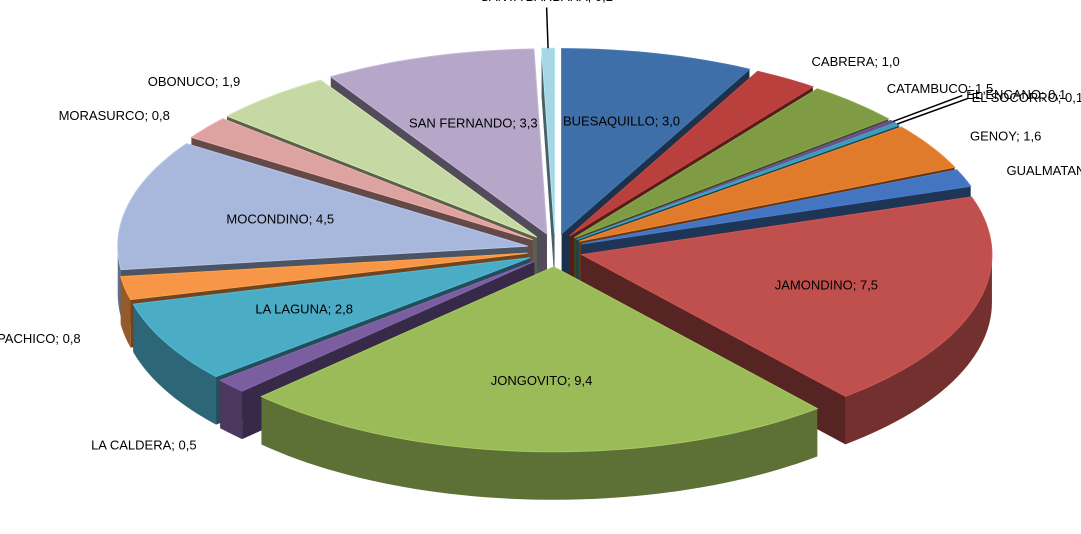  What do you see at coordinates (856, 61) in the screenshot?
I see `data-label: CABRERA; 1,0` at bounding box center [856, 61].